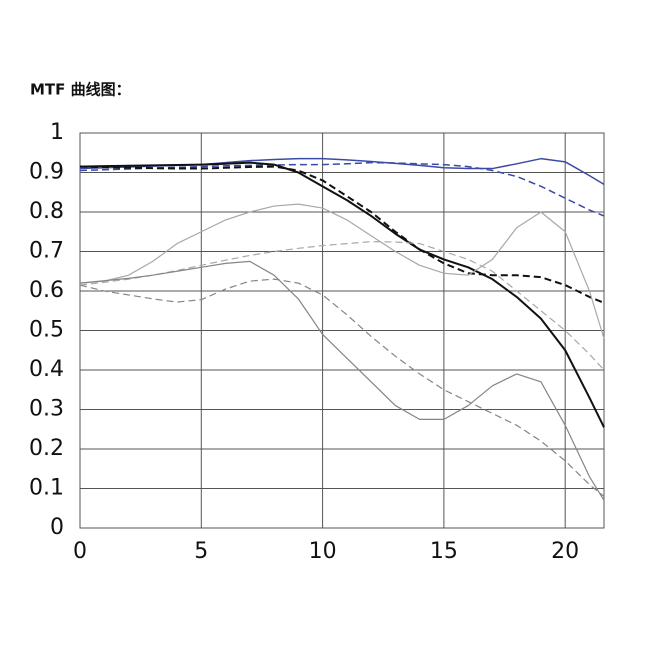 The image size is (650, 650). What do you see at coordinates (323, 551) in the screenshot?
I see `x-tick-label: 10` at bounding box center [323, 551].